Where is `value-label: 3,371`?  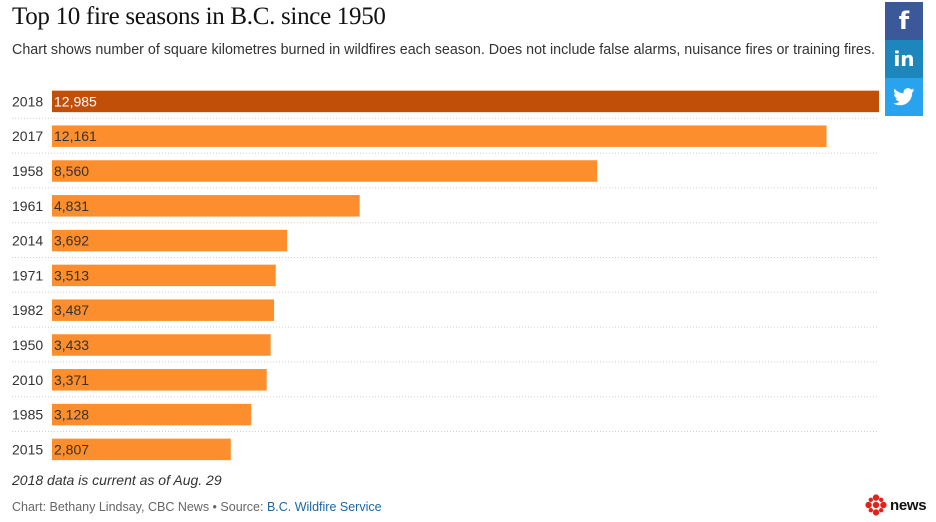
value-label: 3,371 is located at coordinates (71, 380).